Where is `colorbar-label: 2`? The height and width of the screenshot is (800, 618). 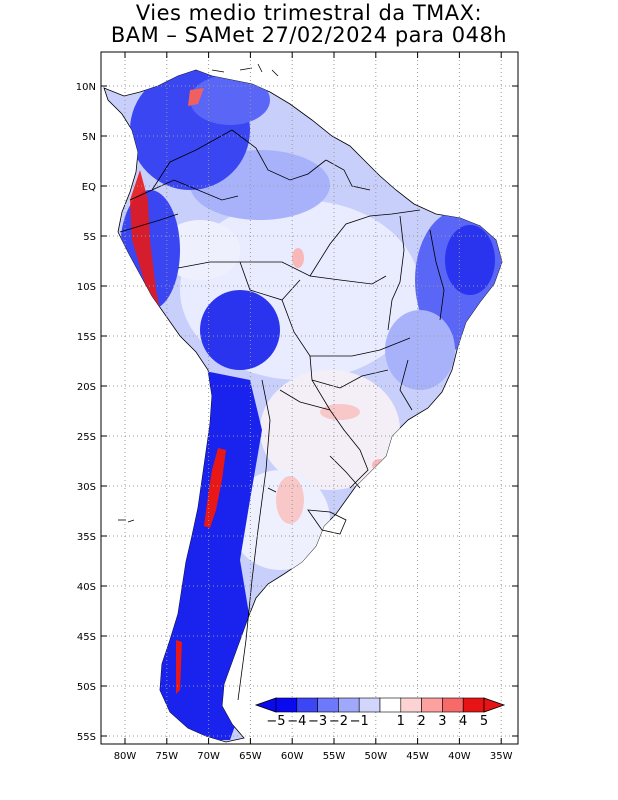 colorbar-label: 2 is located at coordinates (421, 721).